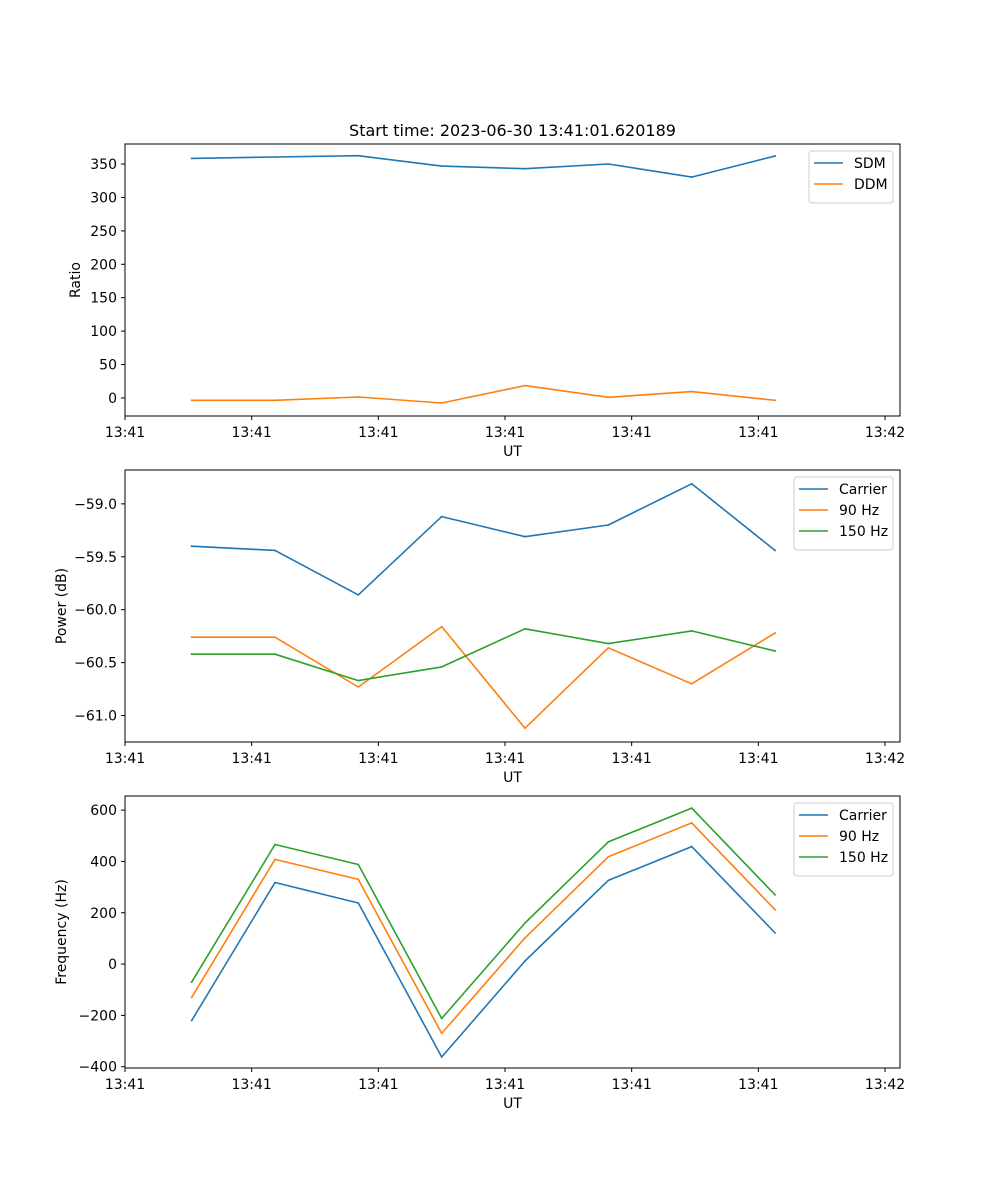 Image resolution: width=1000 pixels, height=1200 pixels. I want to click on legend-label: SDM, so click(870, 164).